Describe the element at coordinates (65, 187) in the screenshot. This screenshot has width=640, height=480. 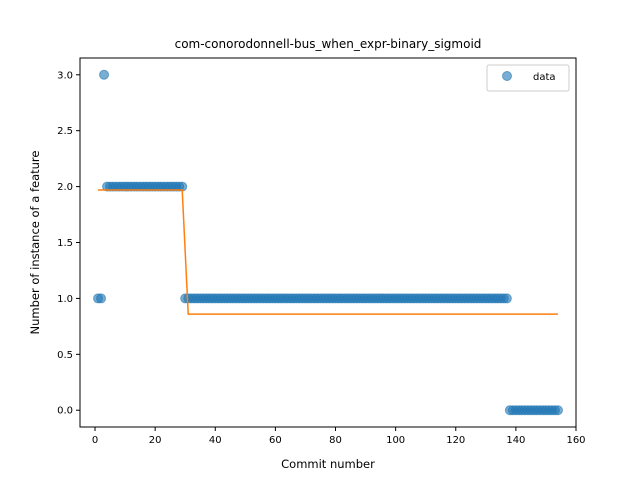
I see `y-tick-label: 2.0` at that location.